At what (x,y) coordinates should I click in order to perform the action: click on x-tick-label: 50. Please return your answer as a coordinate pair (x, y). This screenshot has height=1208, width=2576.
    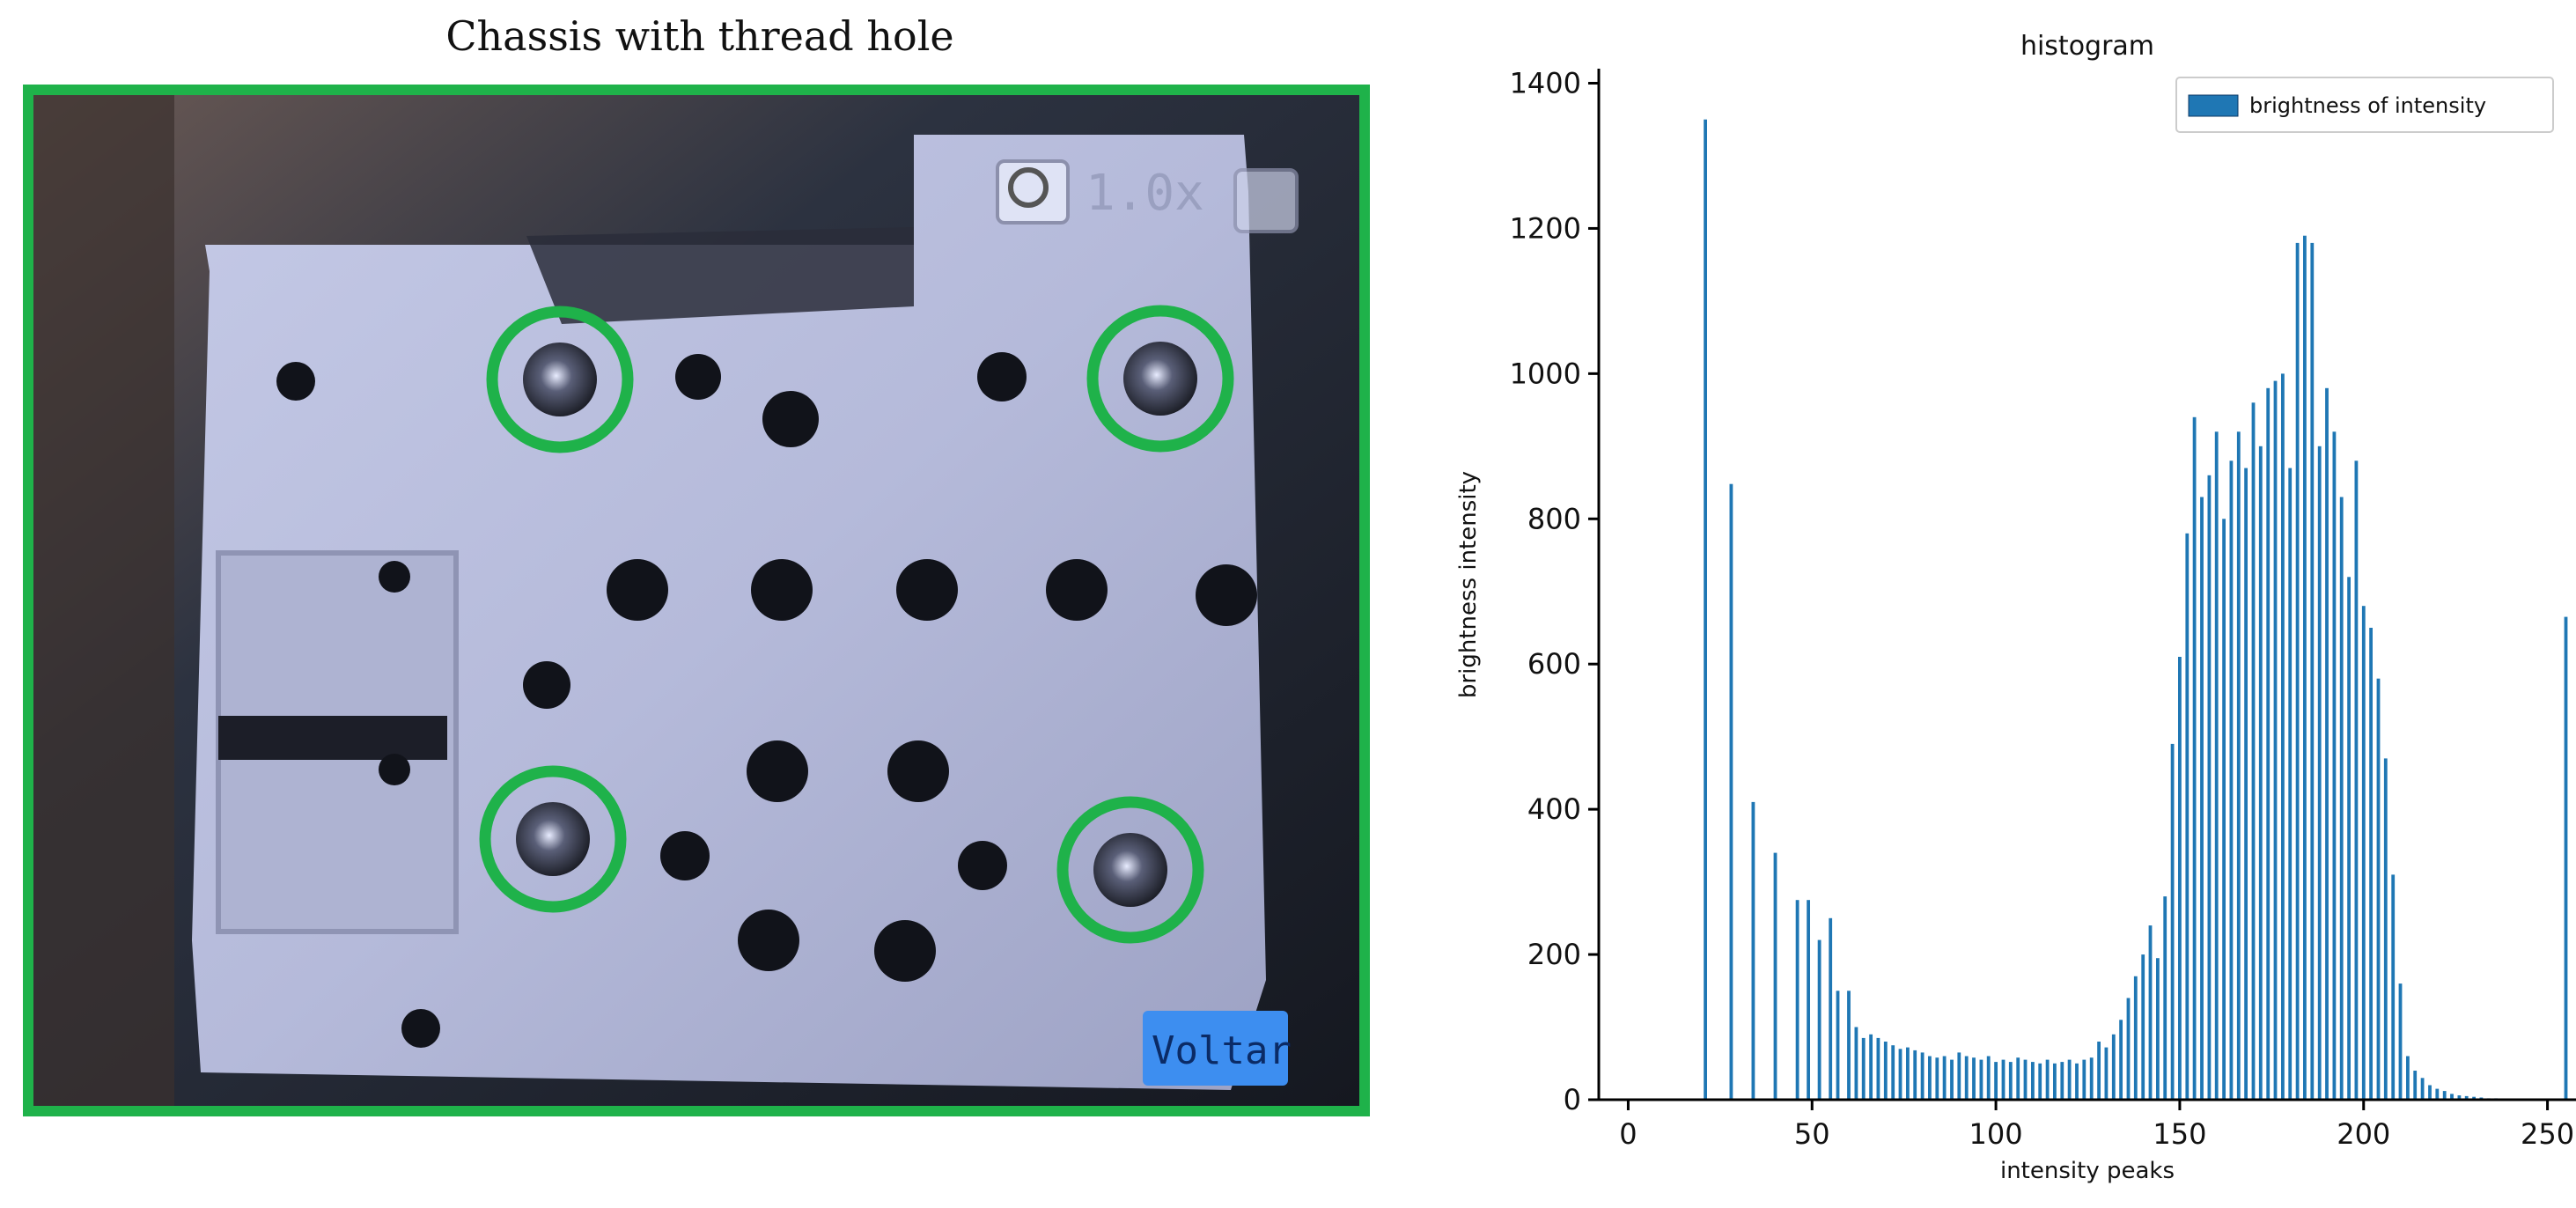
    Looking at the image, I should click on (1812, 1134).